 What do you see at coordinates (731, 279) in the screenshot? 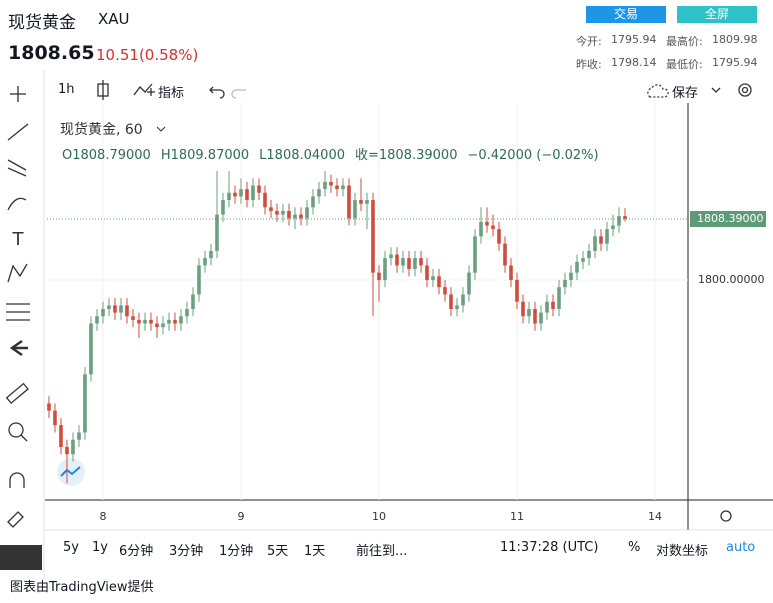
I see `y-tick-label: 1800.00000` at bounding box center [731, 279].